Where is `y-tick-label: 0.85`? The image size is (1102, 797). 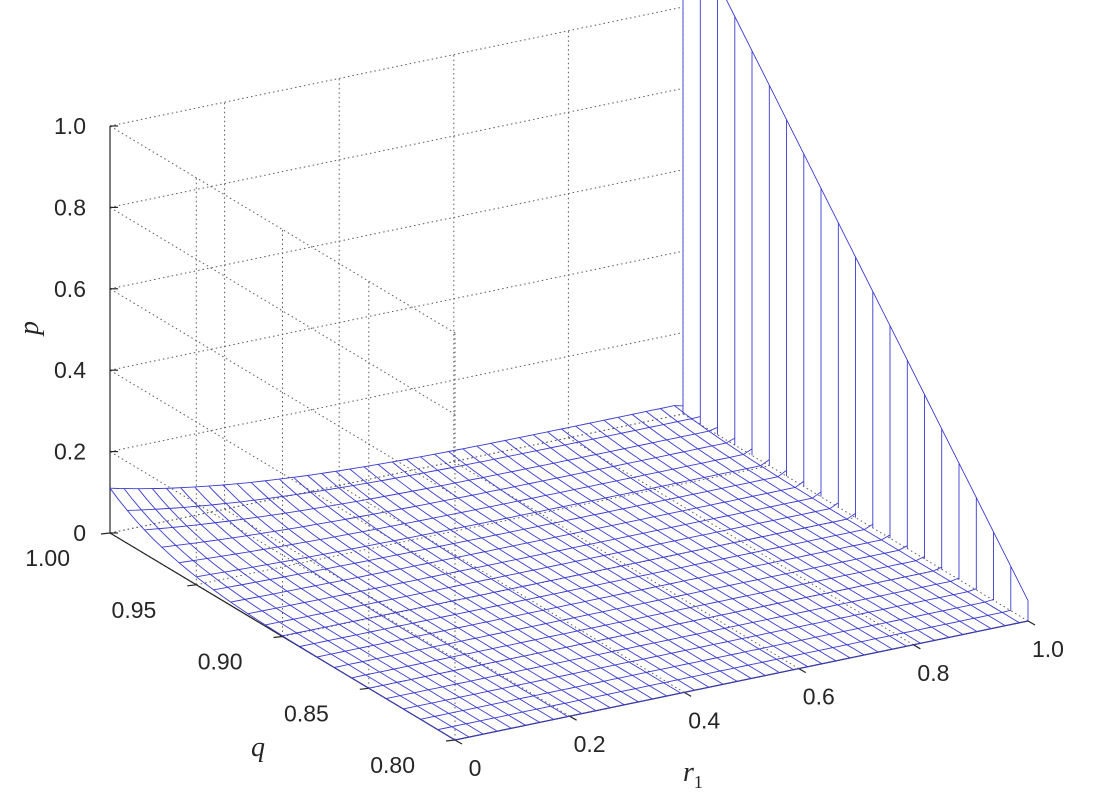
y-tick-label: 0.85 is located at coordinates (306, 713).